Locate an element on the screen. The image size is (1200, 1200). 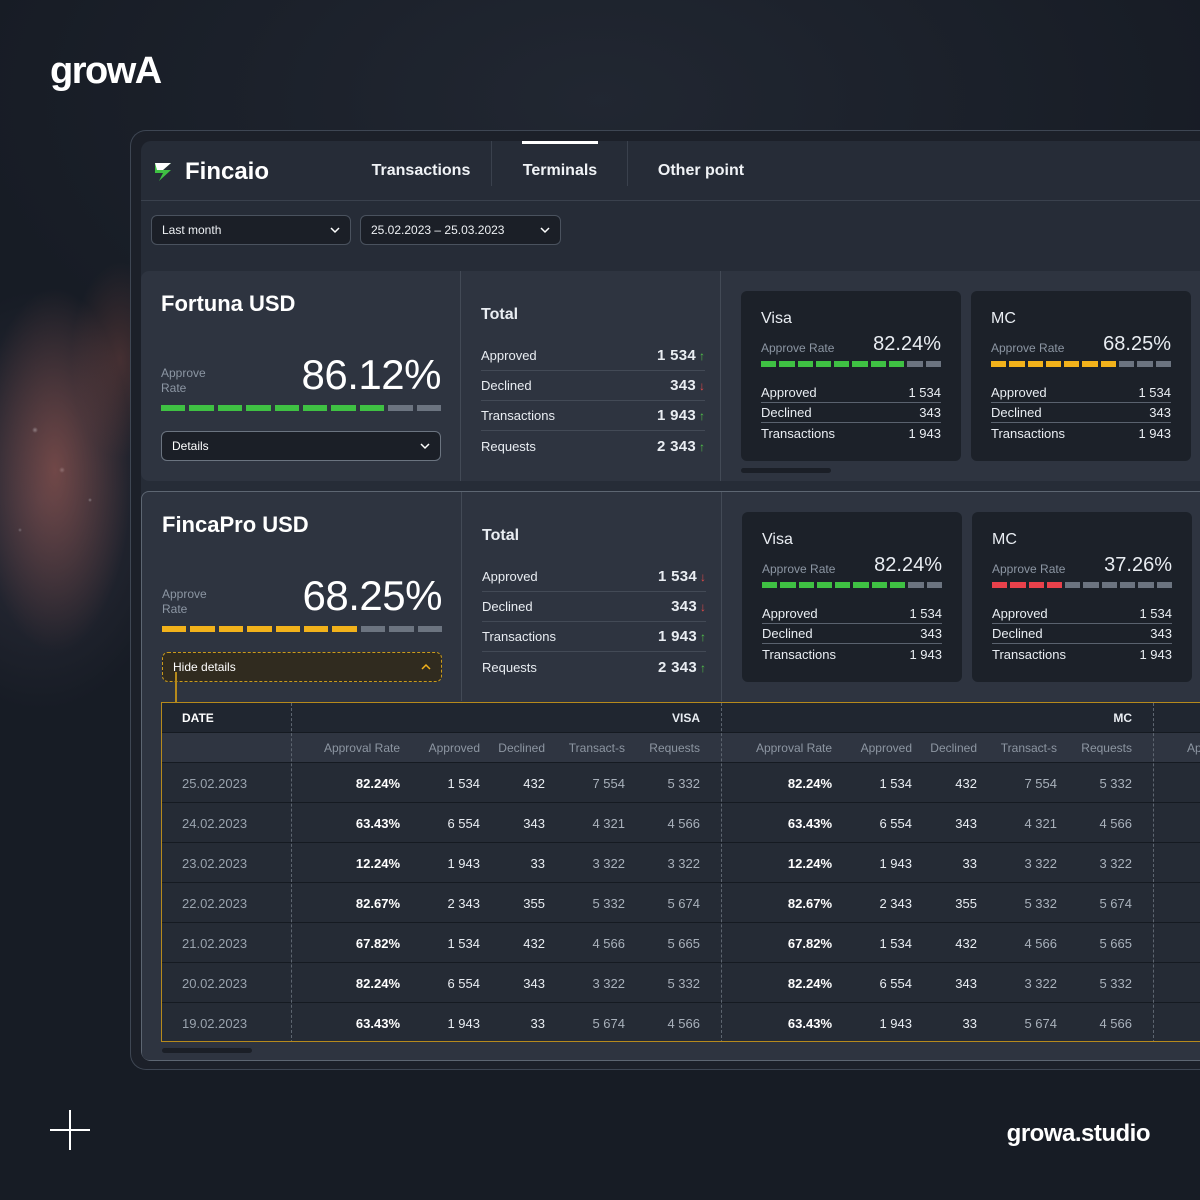
tab-transactions: Transactions is located at coordinates (421, 170).